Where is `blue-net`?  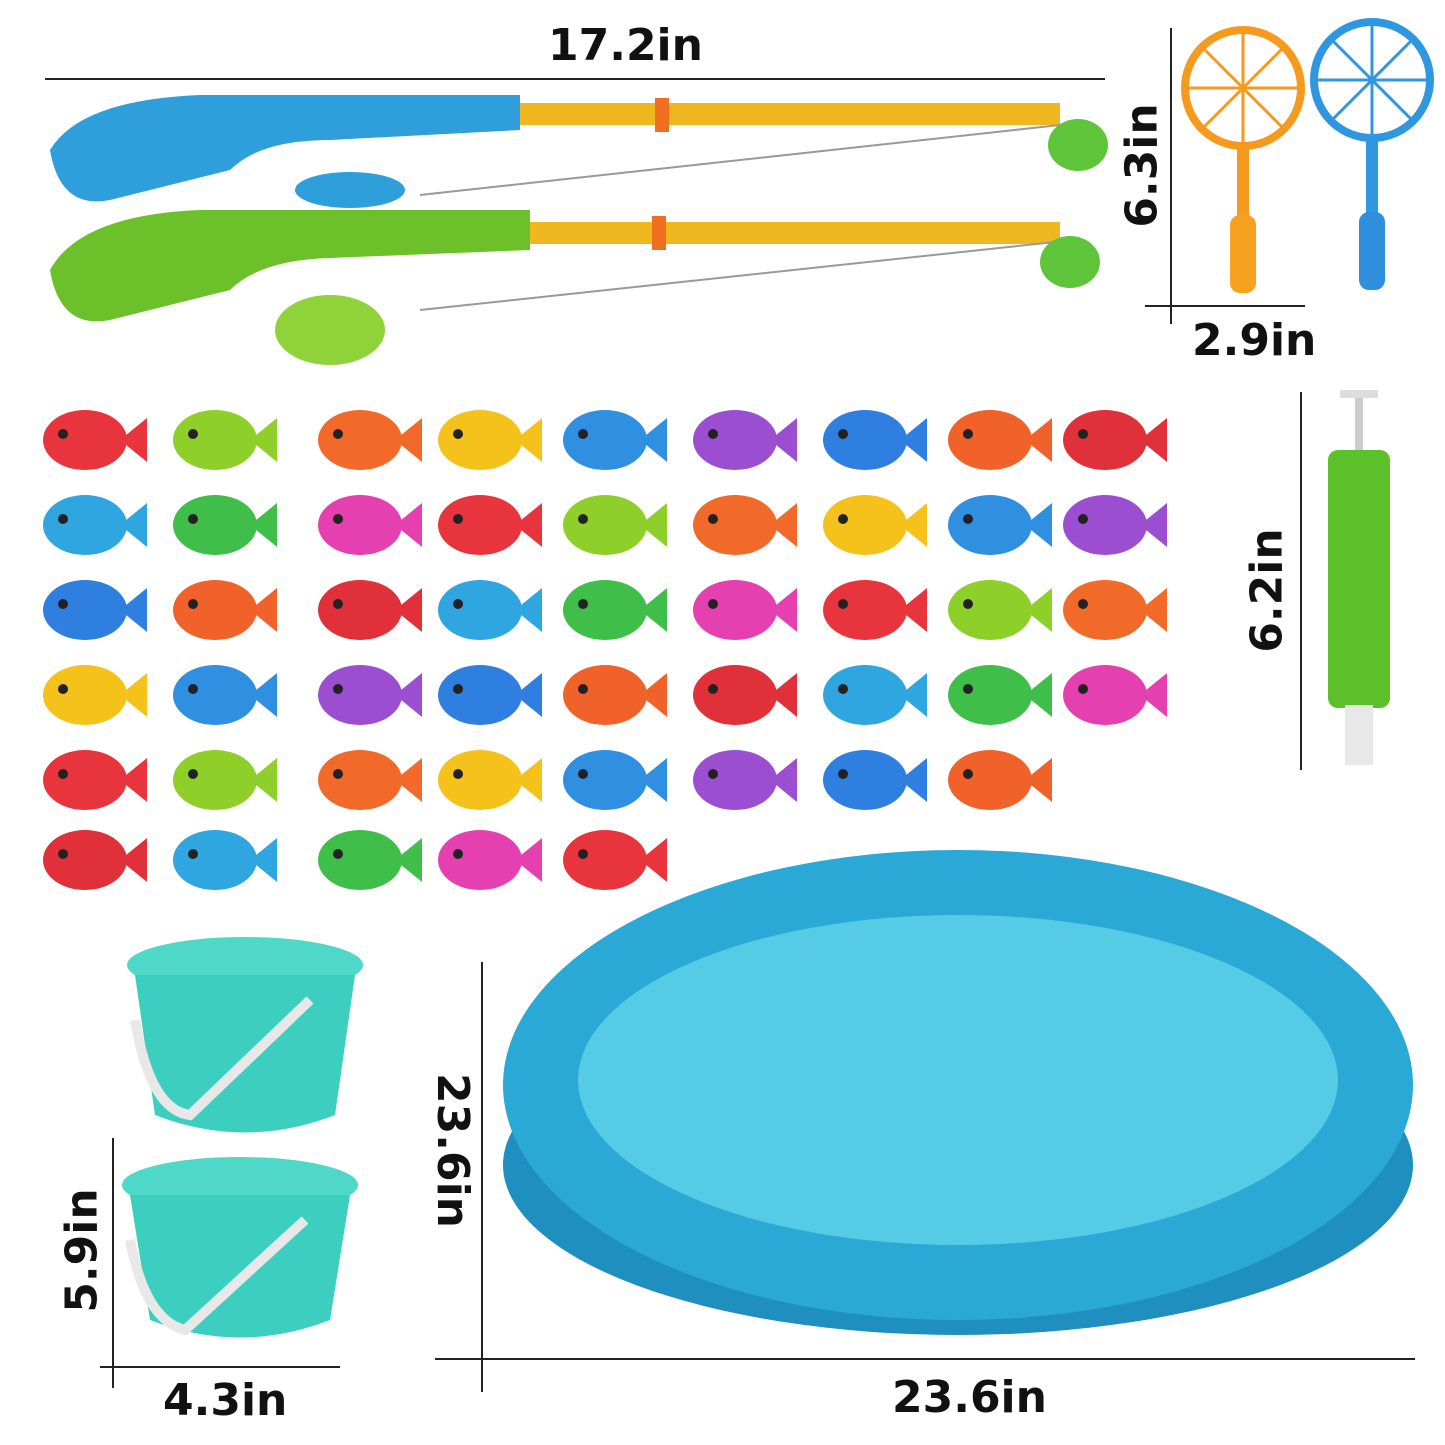
blue-net is located at coordinates (1372, 154).